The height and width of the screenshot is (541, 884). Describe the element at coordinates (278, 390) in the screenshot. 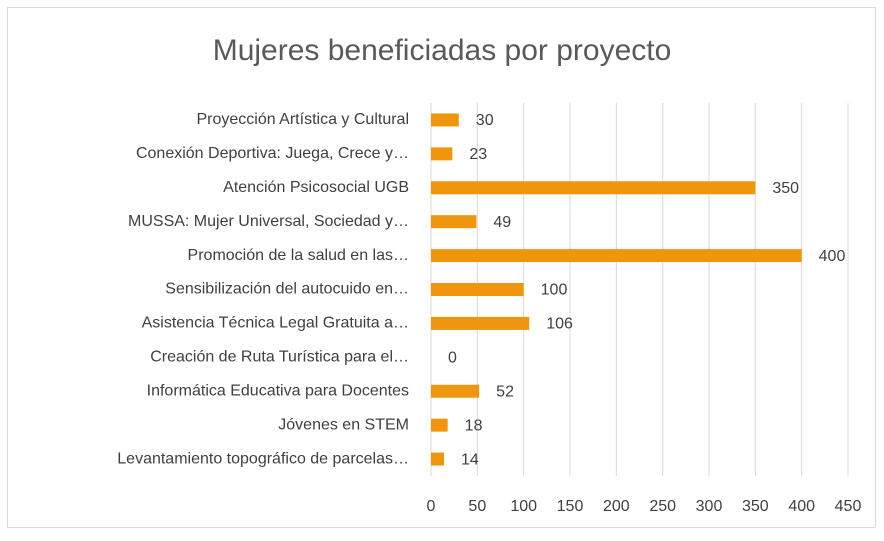

I see `y-tick-label: Informática Educativa para Docentes` at that location.